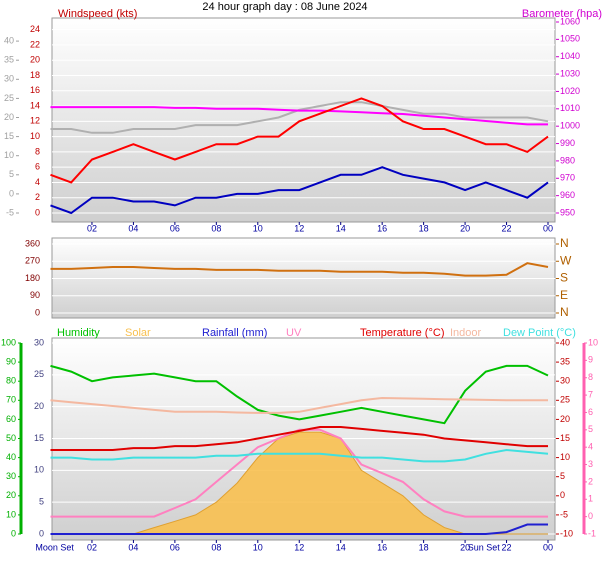  What do you see at coordinates (570, 126) in the screenshot?
I see `y-tick-label: 1000` at bounding box center [570, 126].